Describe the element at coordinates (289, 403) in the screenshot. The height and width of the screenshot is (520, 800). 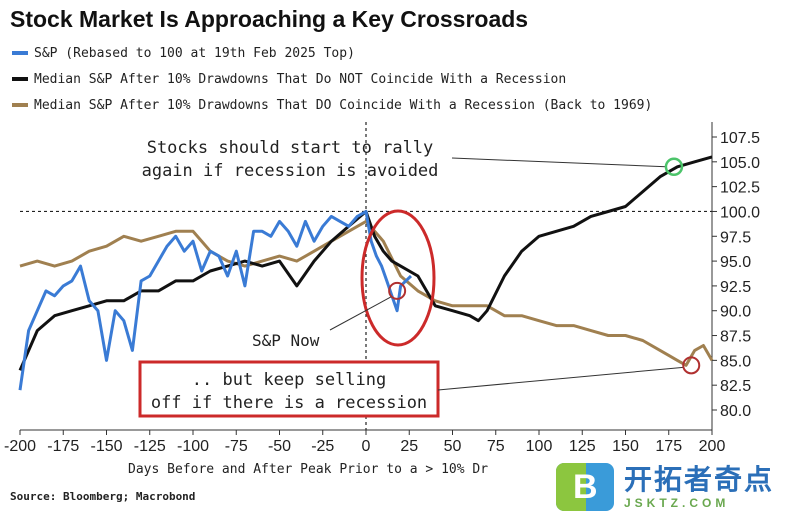
I see `annotation-selling-line2: off if there is a recession` at that location.